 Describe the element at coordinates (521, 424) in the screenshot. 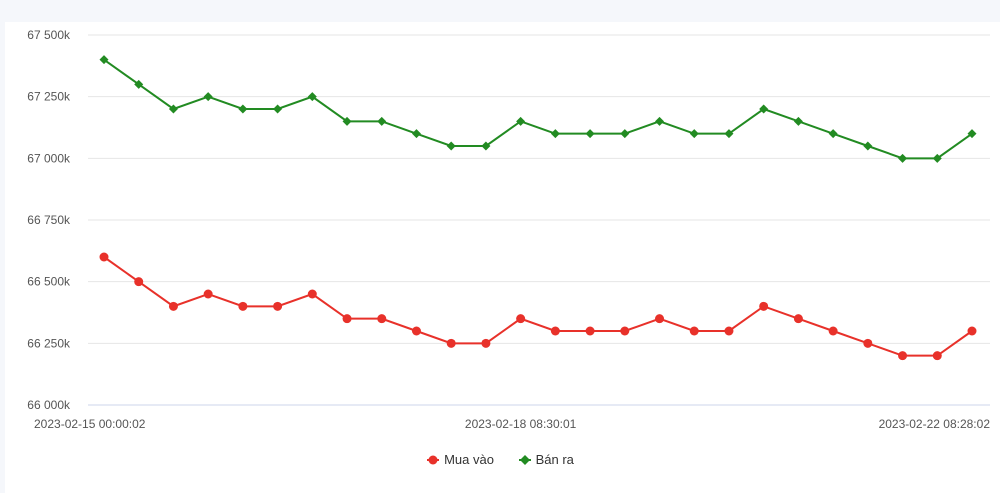

I see `x-tick-label: 2023-02-18 08:30:01` at that location.